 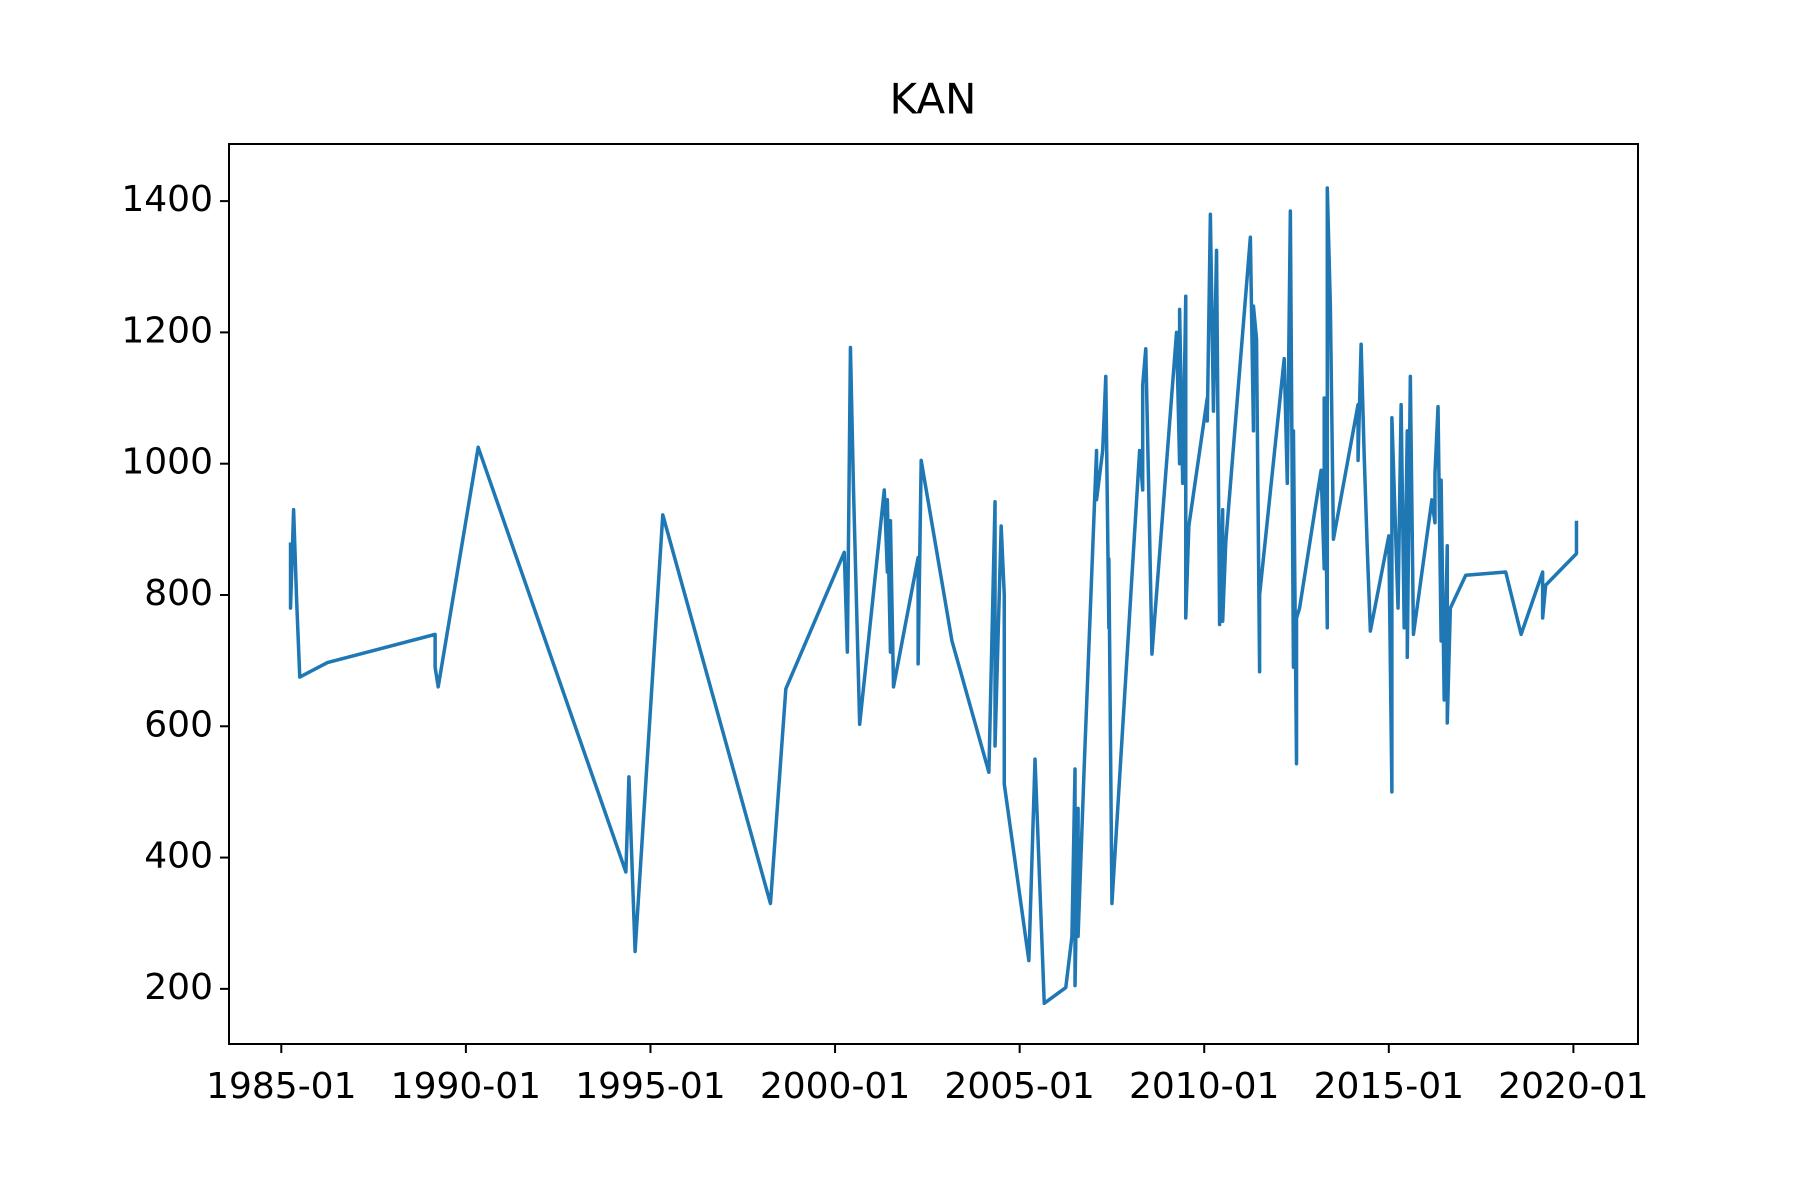 What do you see at coordinates (178, 856) in the screenshot?
I see `y-tick-label: 400` at bounding box center [178, 856].